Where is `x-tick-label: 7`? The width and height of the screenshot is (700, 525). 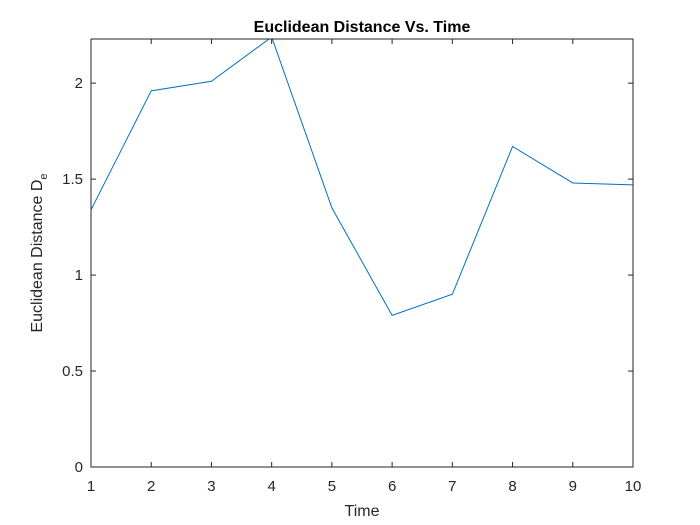
x-tick-label: 7 is located at coordinates (452, 486).